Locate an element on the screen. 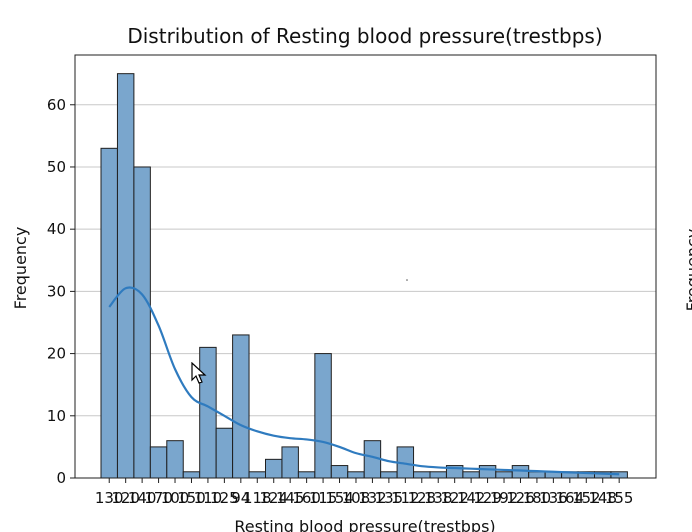  x-tick-label: 152 is located at coordinates (586, 498).